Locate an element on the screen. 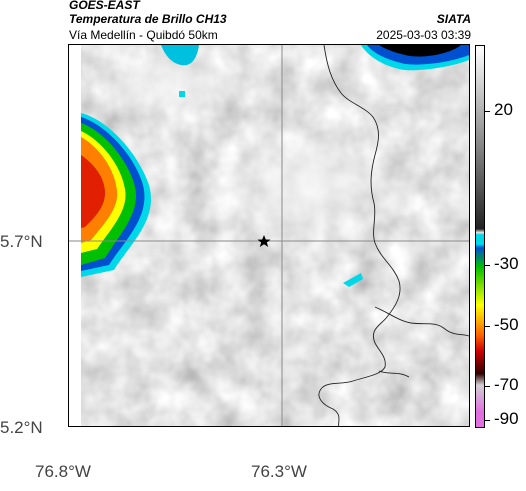  no-data-strip is located at coordinates (75, 235).